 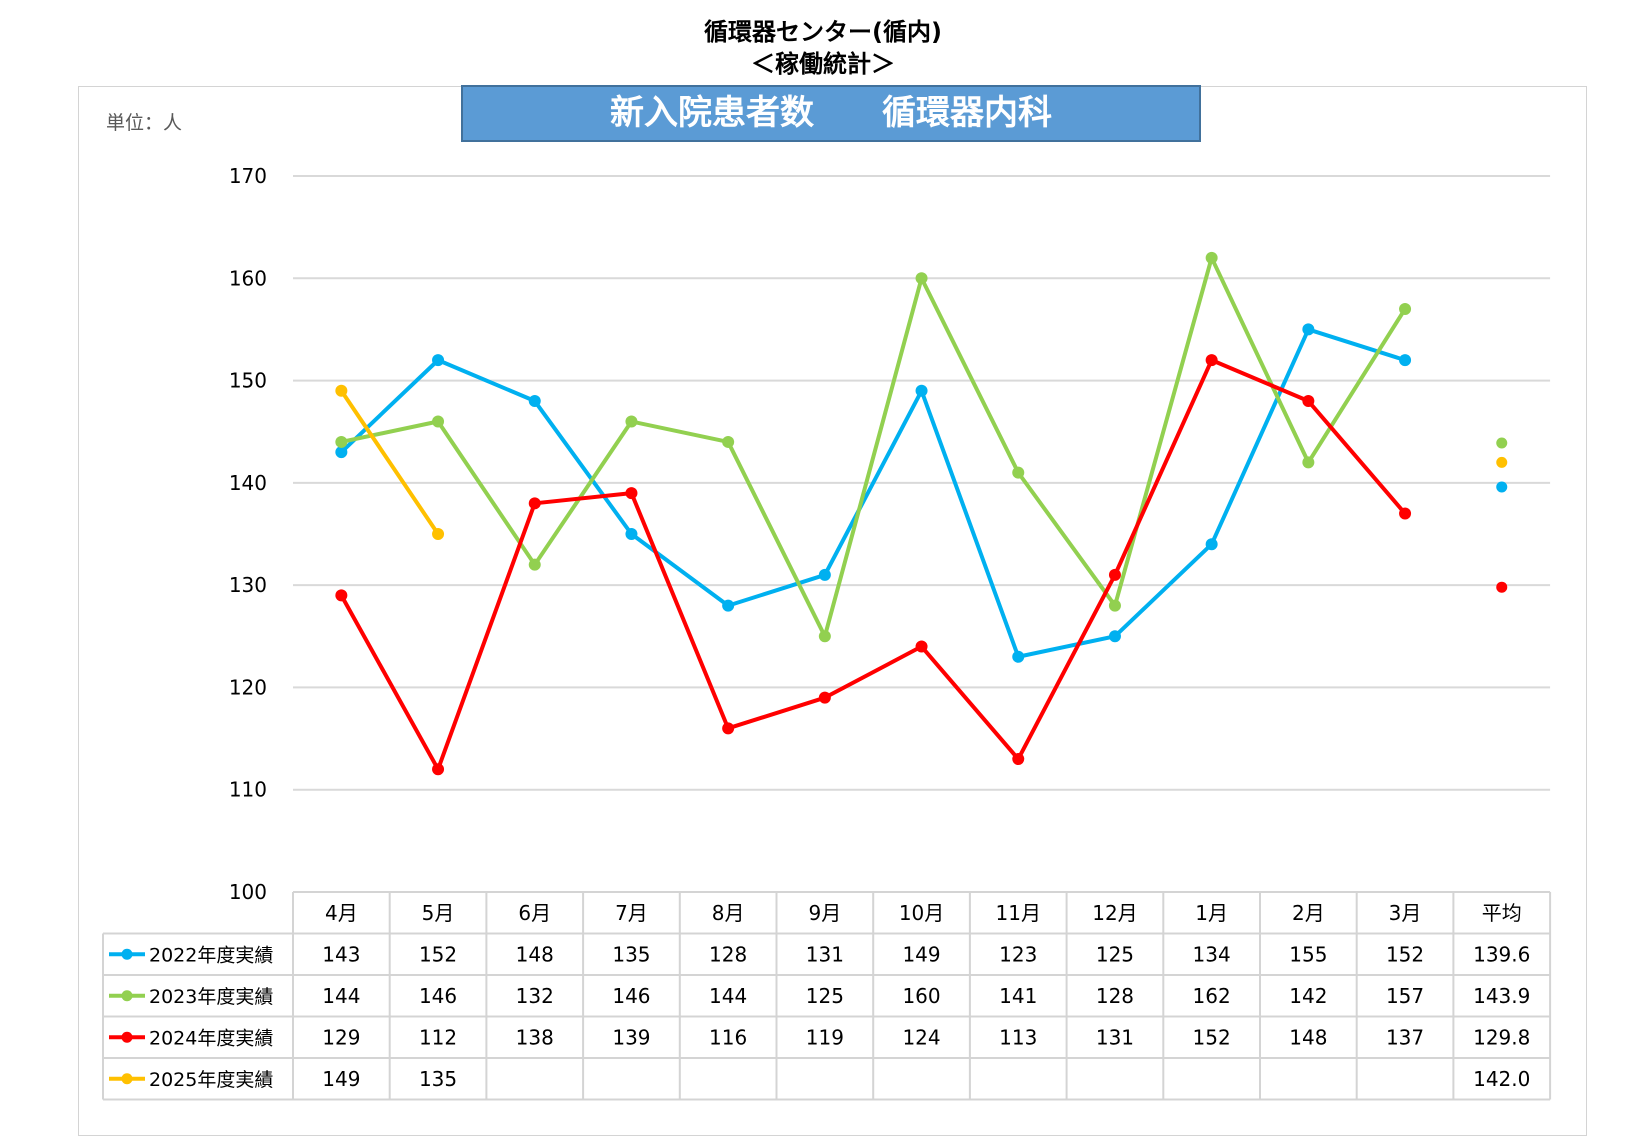 I want to click on legend-label: 2025年度実績, so click(x=211, y=1080).